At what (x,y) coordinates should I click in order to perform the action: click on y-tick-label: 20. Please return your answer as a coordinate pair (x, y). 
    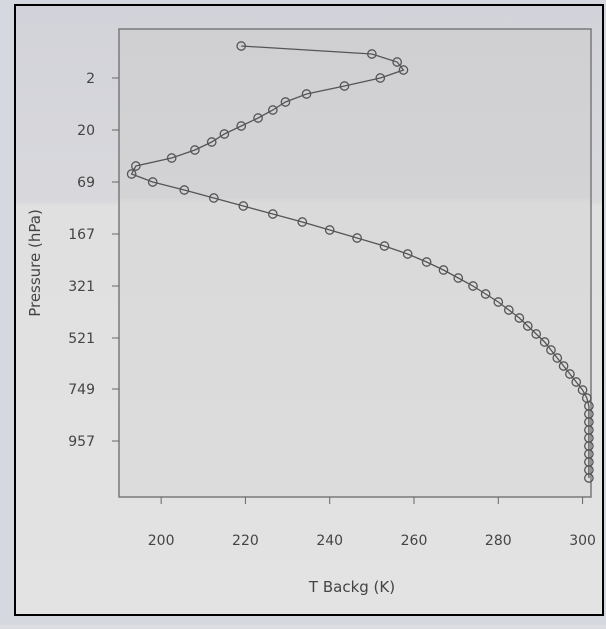
    Looking at the image, I should click on (86, 131).